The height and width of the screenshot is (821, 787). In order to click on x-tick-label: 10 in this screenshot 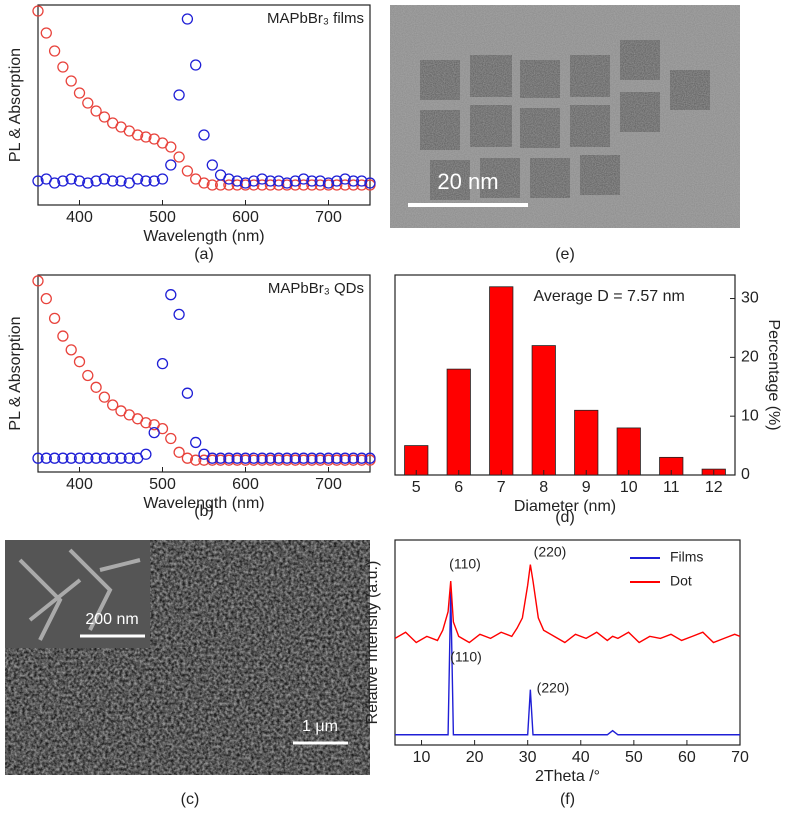, I will do `click(422, 757)`.